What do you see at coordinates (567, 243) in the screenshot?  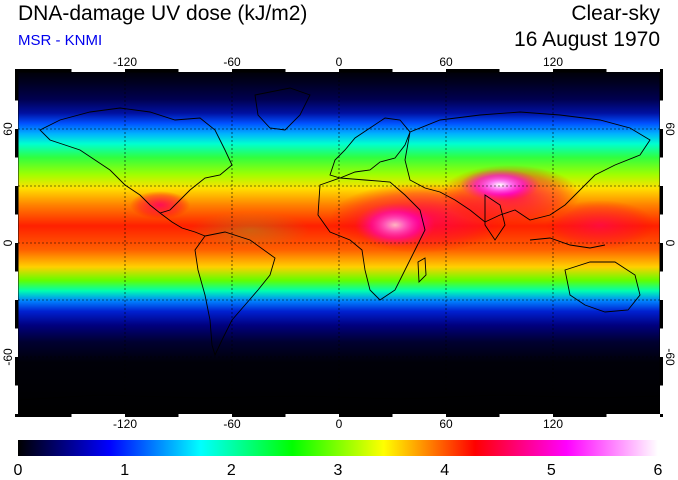 I see `coast-indonesia` at bounding box center [567, 243].